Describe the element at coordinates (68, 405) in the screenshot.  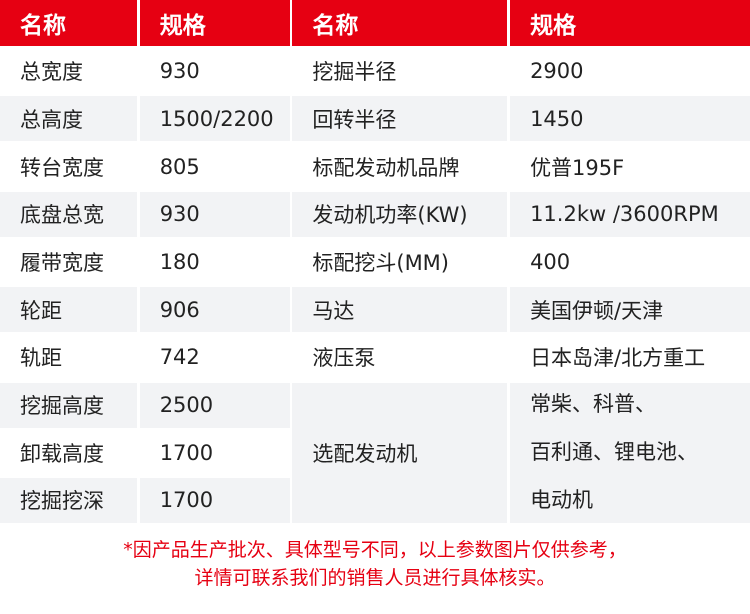
I see `param-name: 挖掘高度` at that location.